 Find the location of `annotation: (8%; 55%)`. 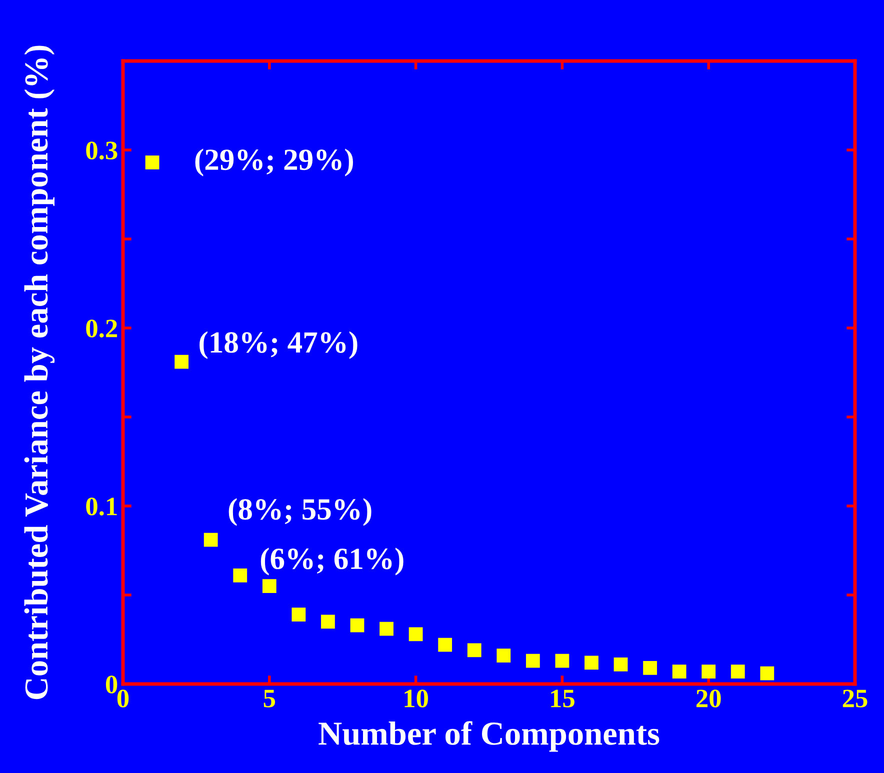

annotation: (8%; 55%) is located at coordinates (300, 512).